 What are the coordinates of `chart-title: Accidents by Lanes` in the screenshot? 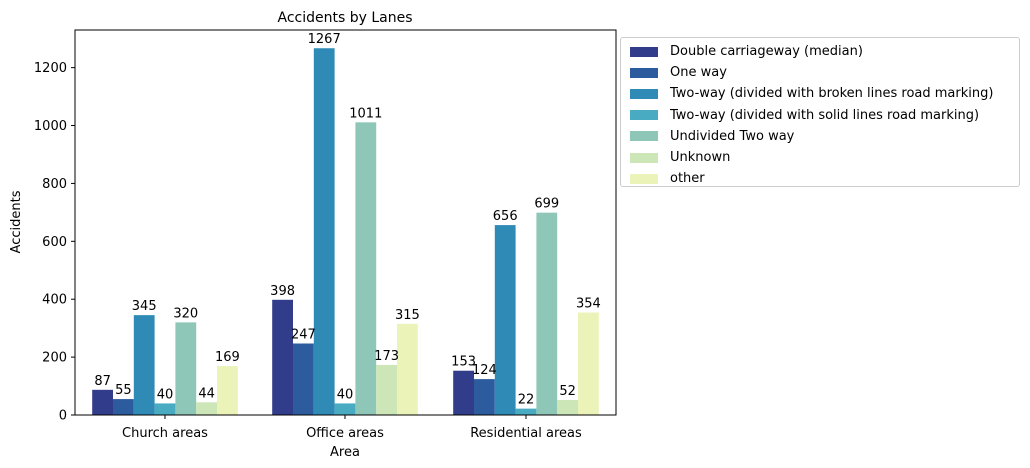 It's located at (344, 18).